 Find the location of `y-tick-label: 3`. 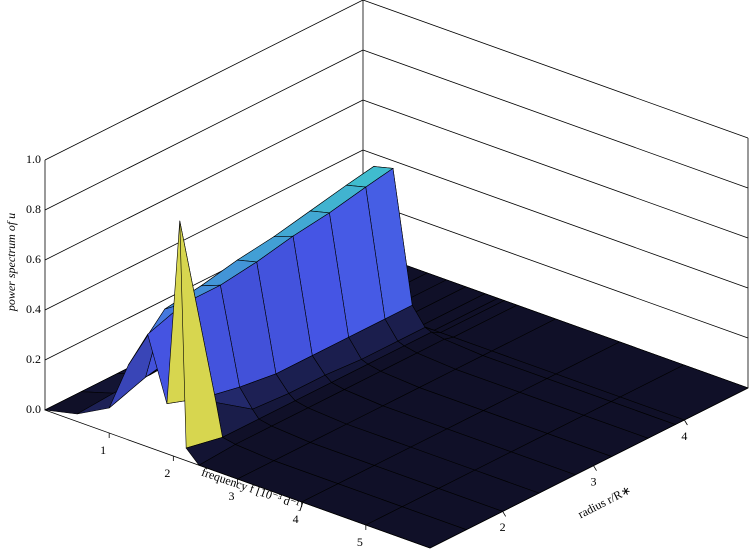

y-tick-label: 3 is located at coordinates (594, 481).